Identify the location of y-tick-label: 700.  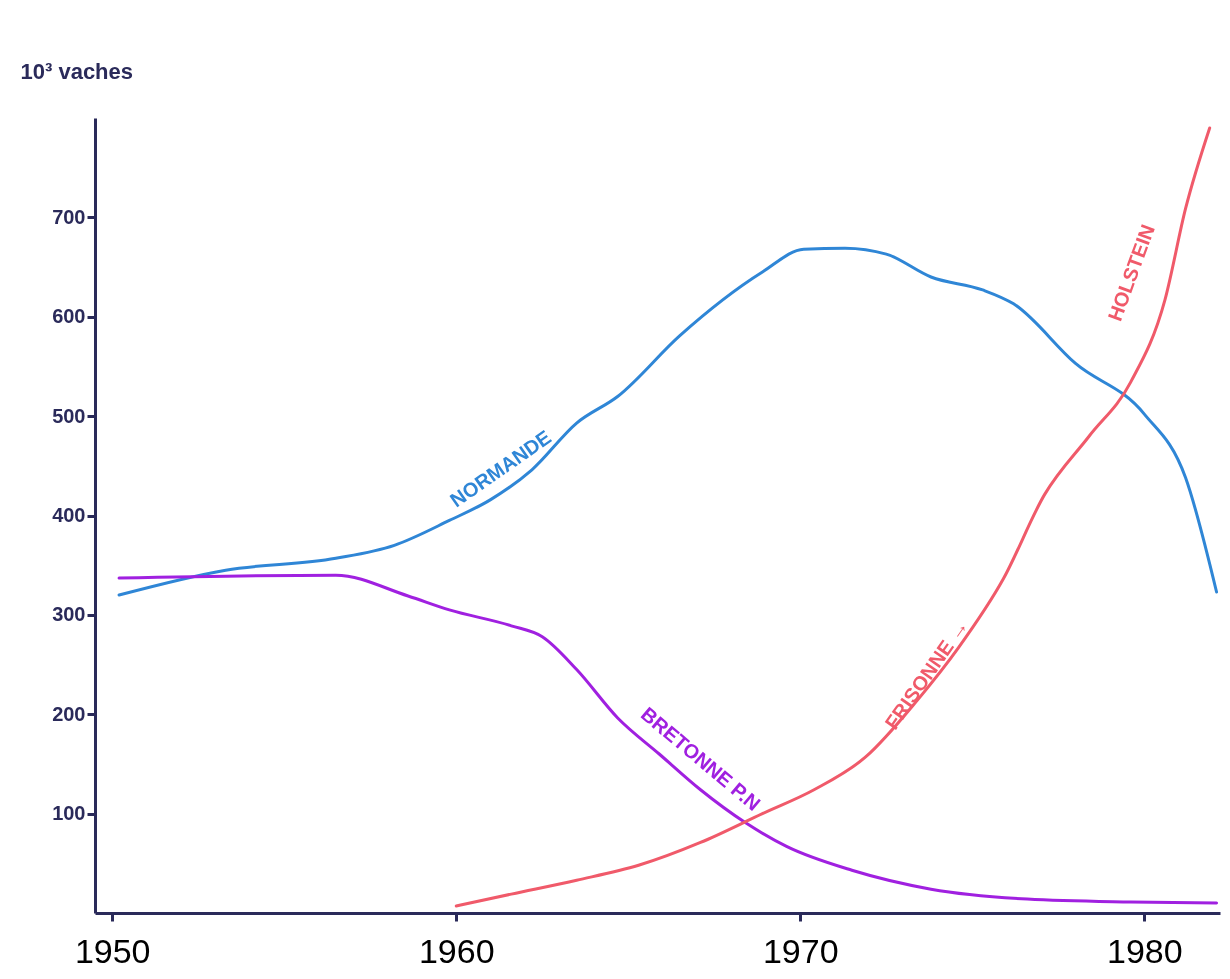
(69, 216).